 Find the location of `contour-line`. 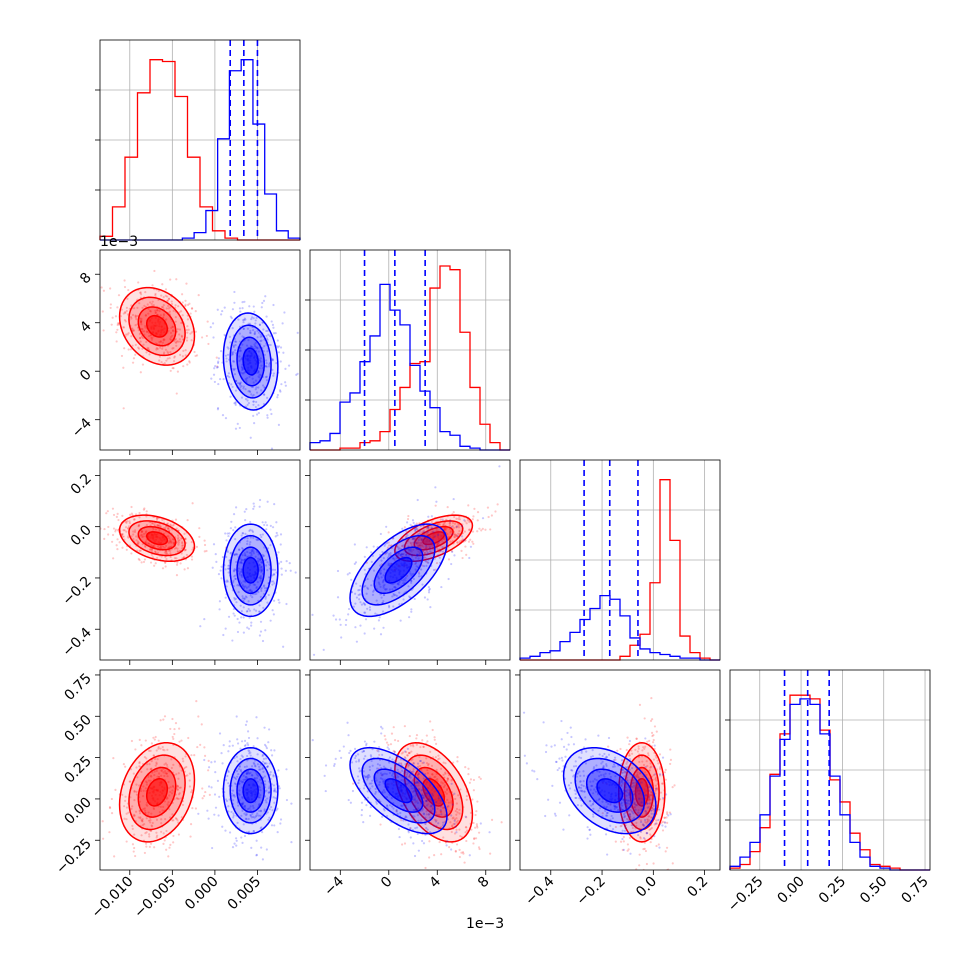

contour-line is located at coordinates (157, 792).